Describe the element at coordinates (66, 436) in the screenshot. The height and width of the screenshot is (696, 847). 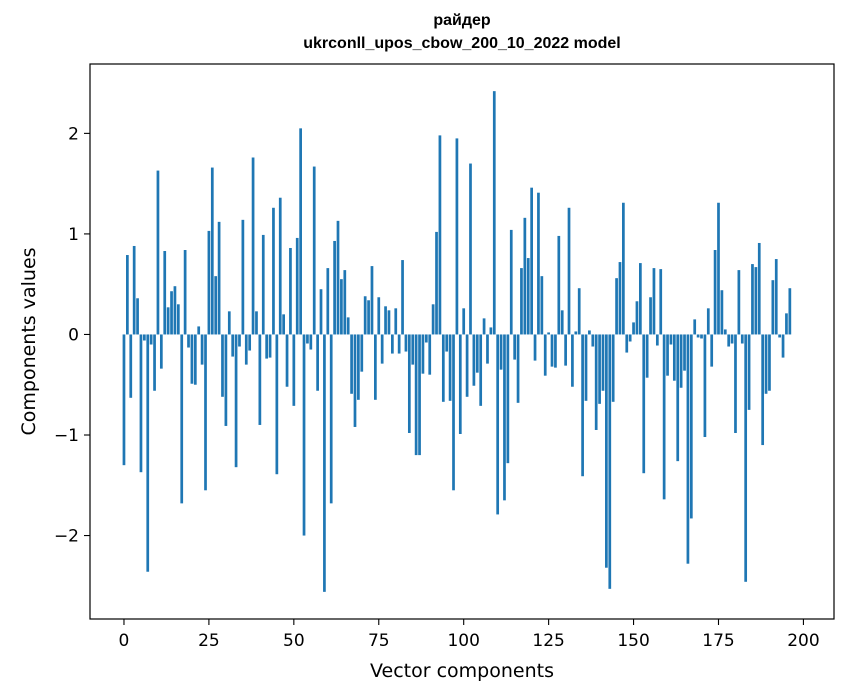
I see `y-tick-label: −1` at that location.